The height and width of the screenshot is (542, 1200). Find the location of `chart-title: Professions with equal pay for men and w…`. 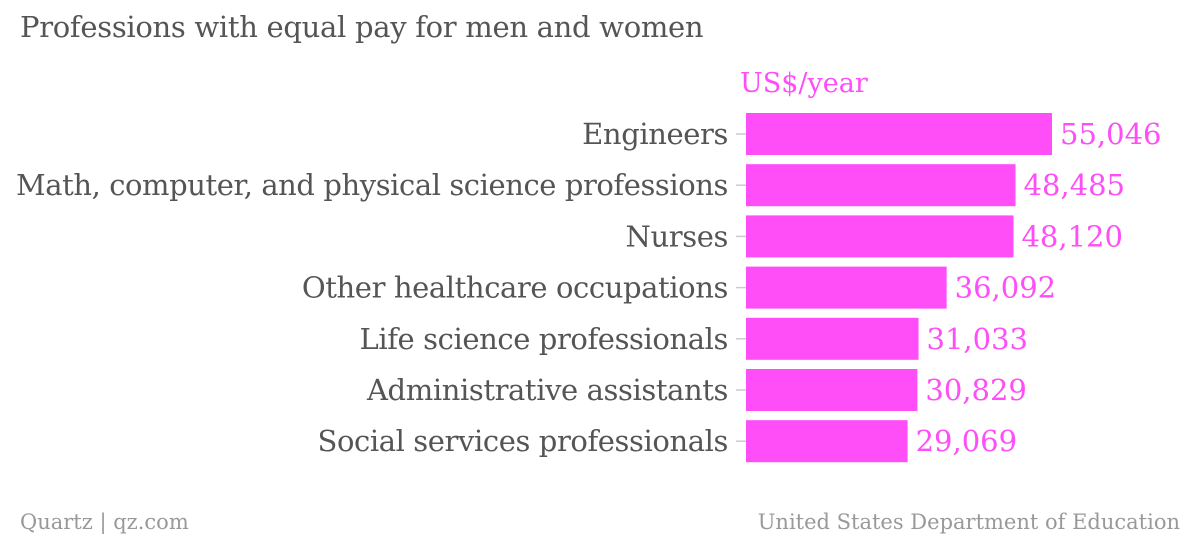

chart-title: Professions with equal pay for men and w… is located at coordinates (362, 27).